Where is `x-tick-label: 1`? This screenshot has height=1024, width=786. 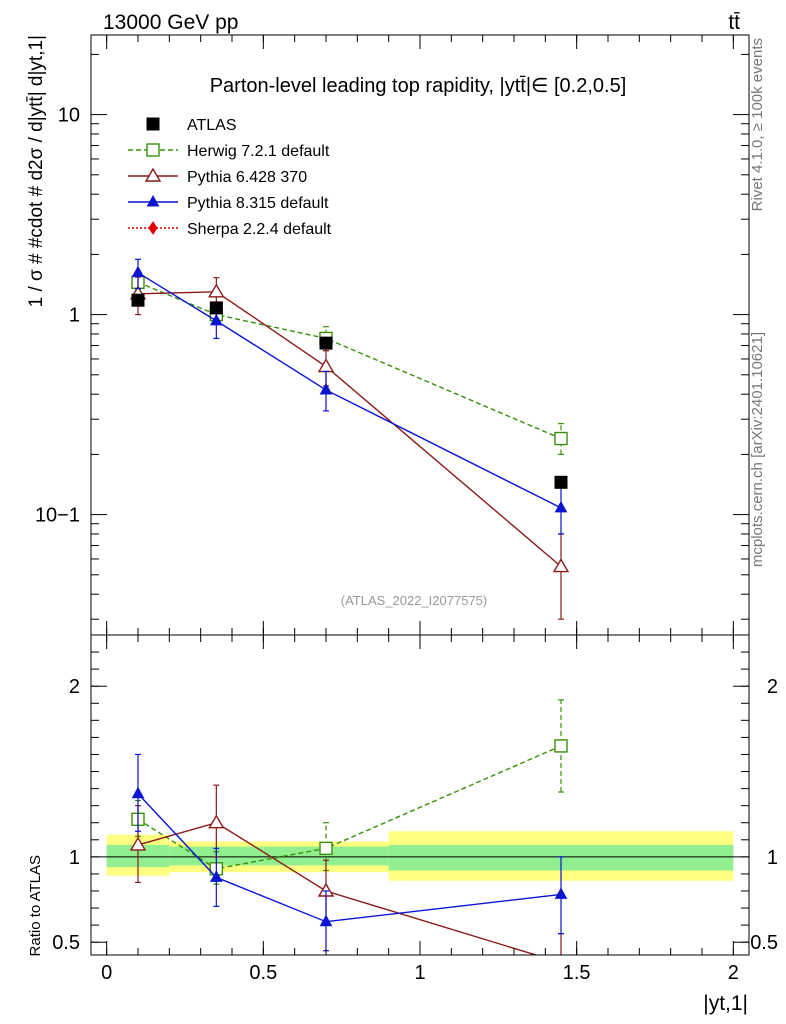 x-tick-label: 1 is located at coordinates (419, 973).